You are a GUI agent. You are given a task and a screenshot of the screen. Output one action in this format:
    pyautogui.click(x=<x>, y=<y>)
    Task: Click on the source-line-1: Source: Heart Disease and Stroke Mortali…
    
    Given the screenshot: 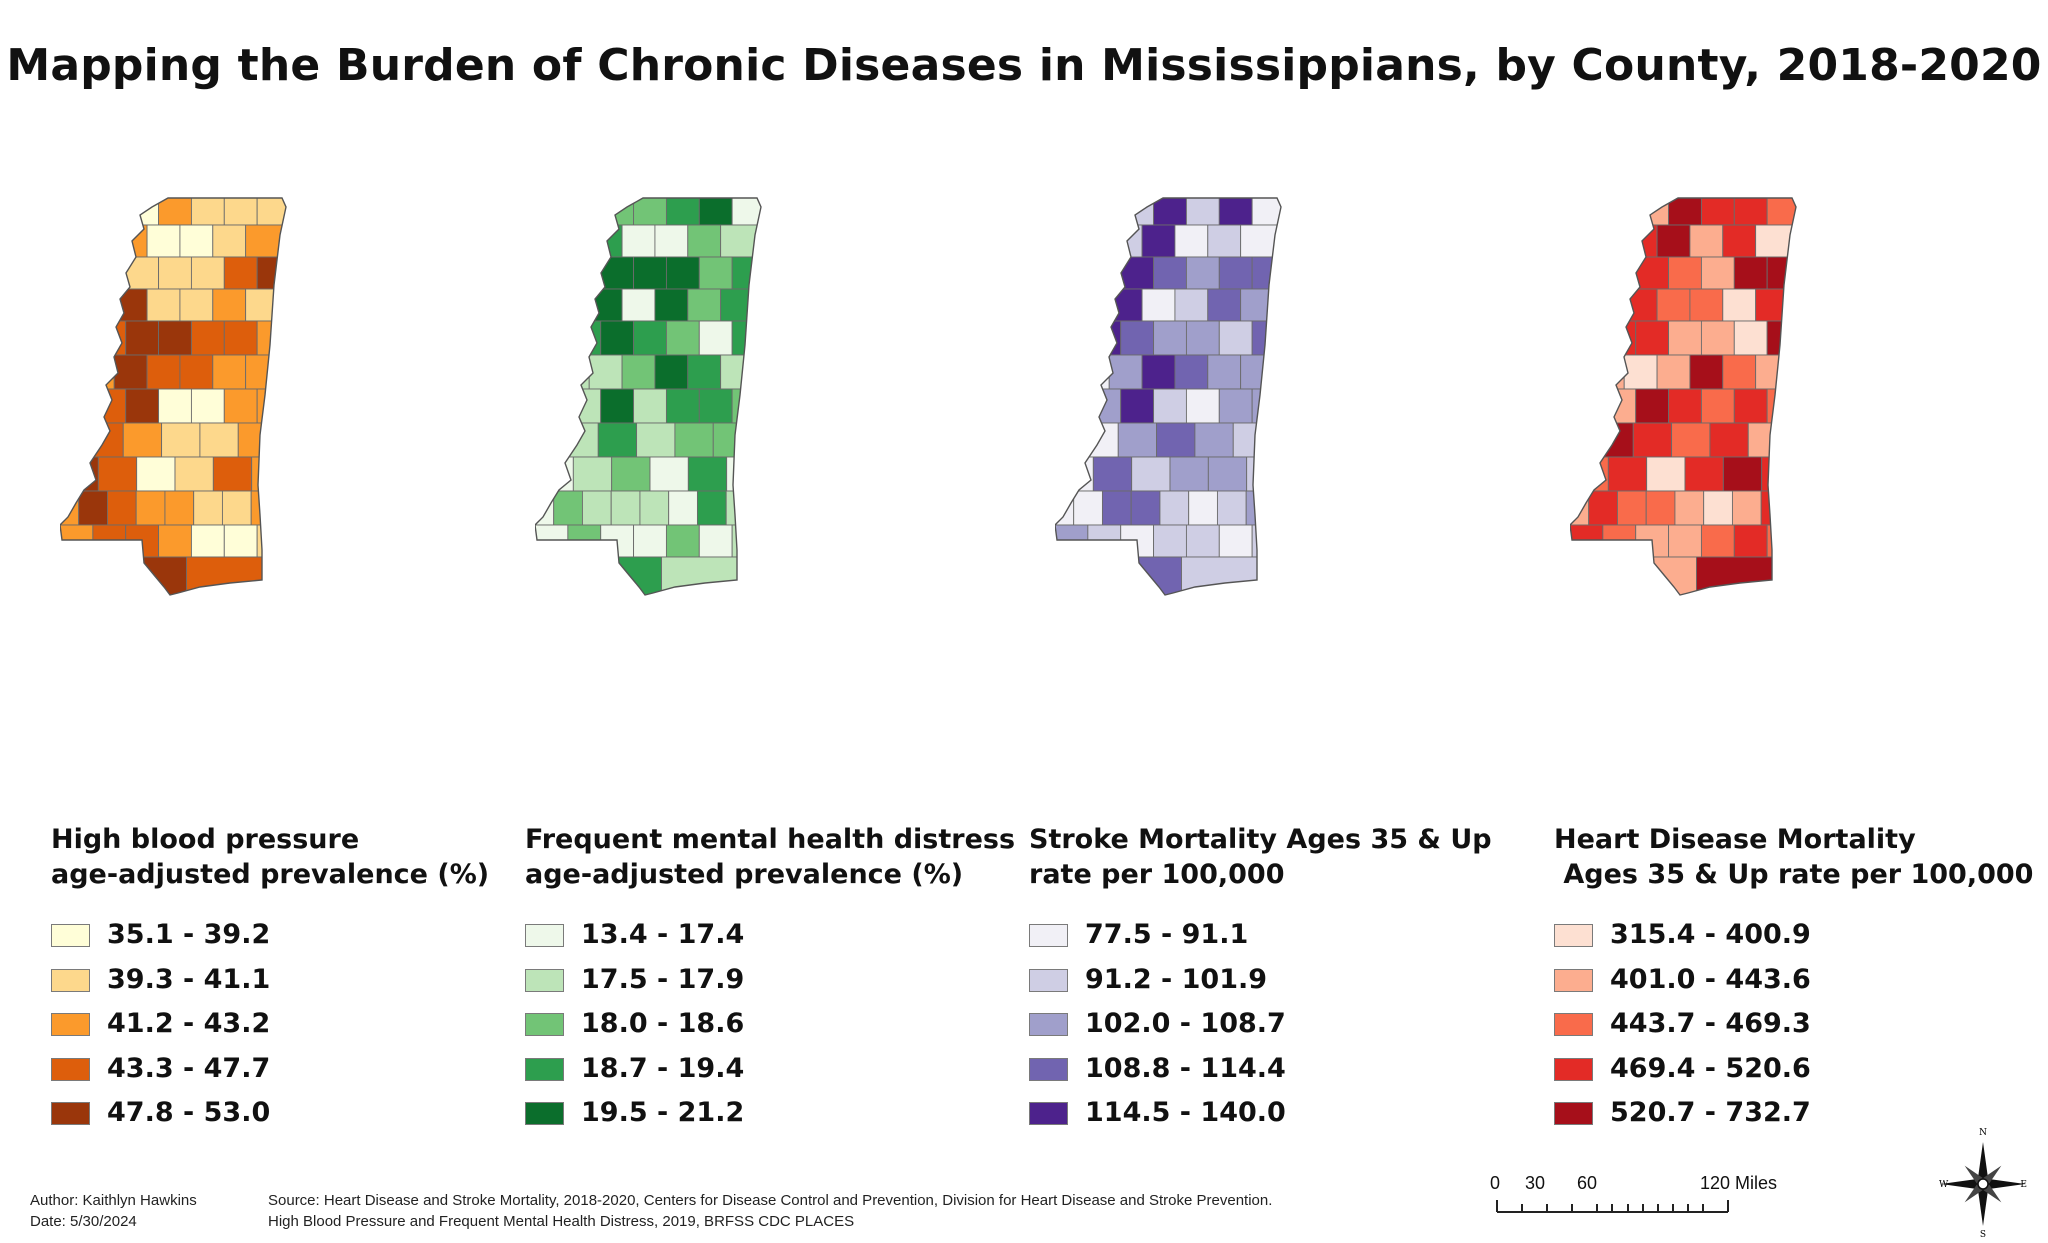 What is the action you would take?
    pyautogui.click(x=770, y=1200)
    